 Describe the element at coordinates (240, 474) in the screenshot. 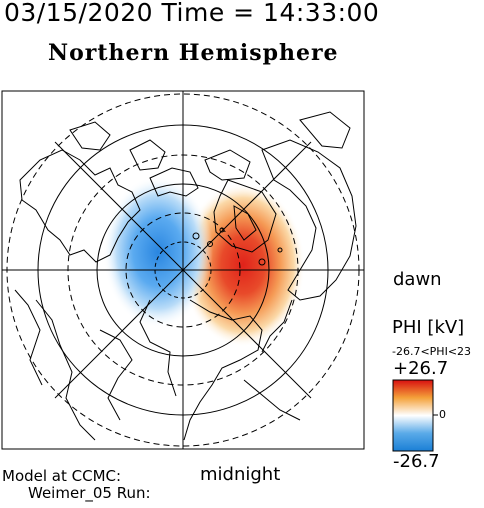

I see `midnight-label: midnight` at that location.